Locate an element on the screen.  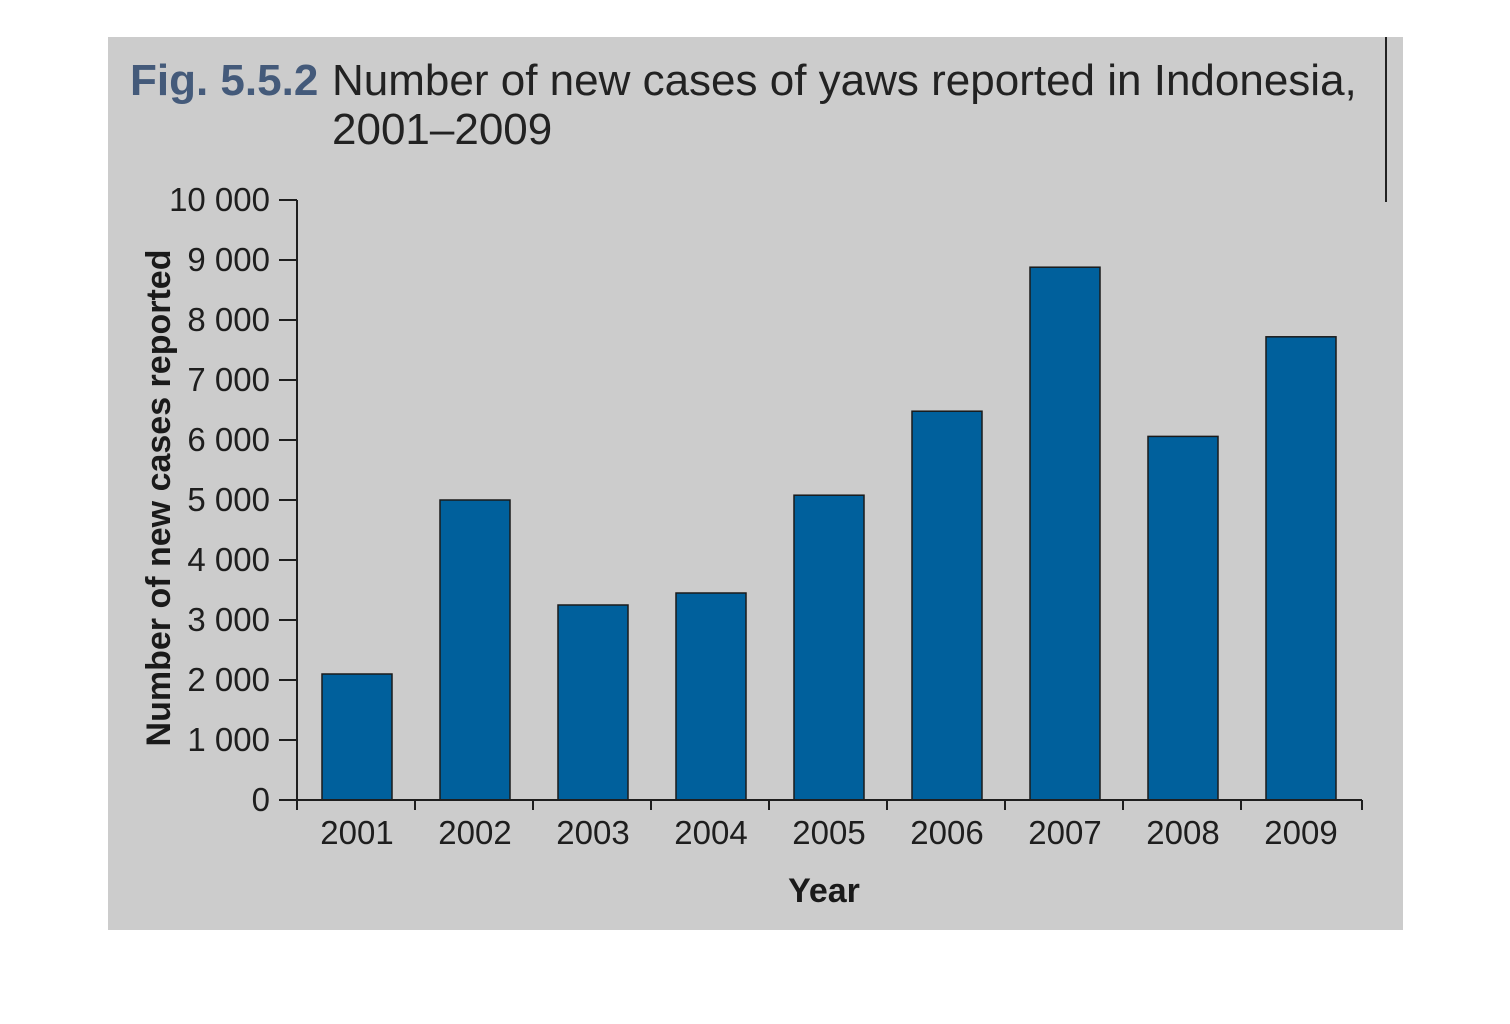
bar-2006 is located at coordinates (947, 605).